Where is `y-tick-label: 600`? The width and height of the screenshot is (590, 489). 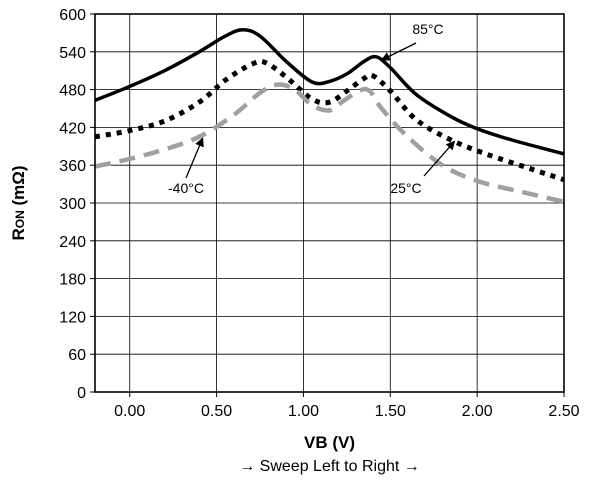 y-tick-label: 600 is located at coordinates (72, 15).